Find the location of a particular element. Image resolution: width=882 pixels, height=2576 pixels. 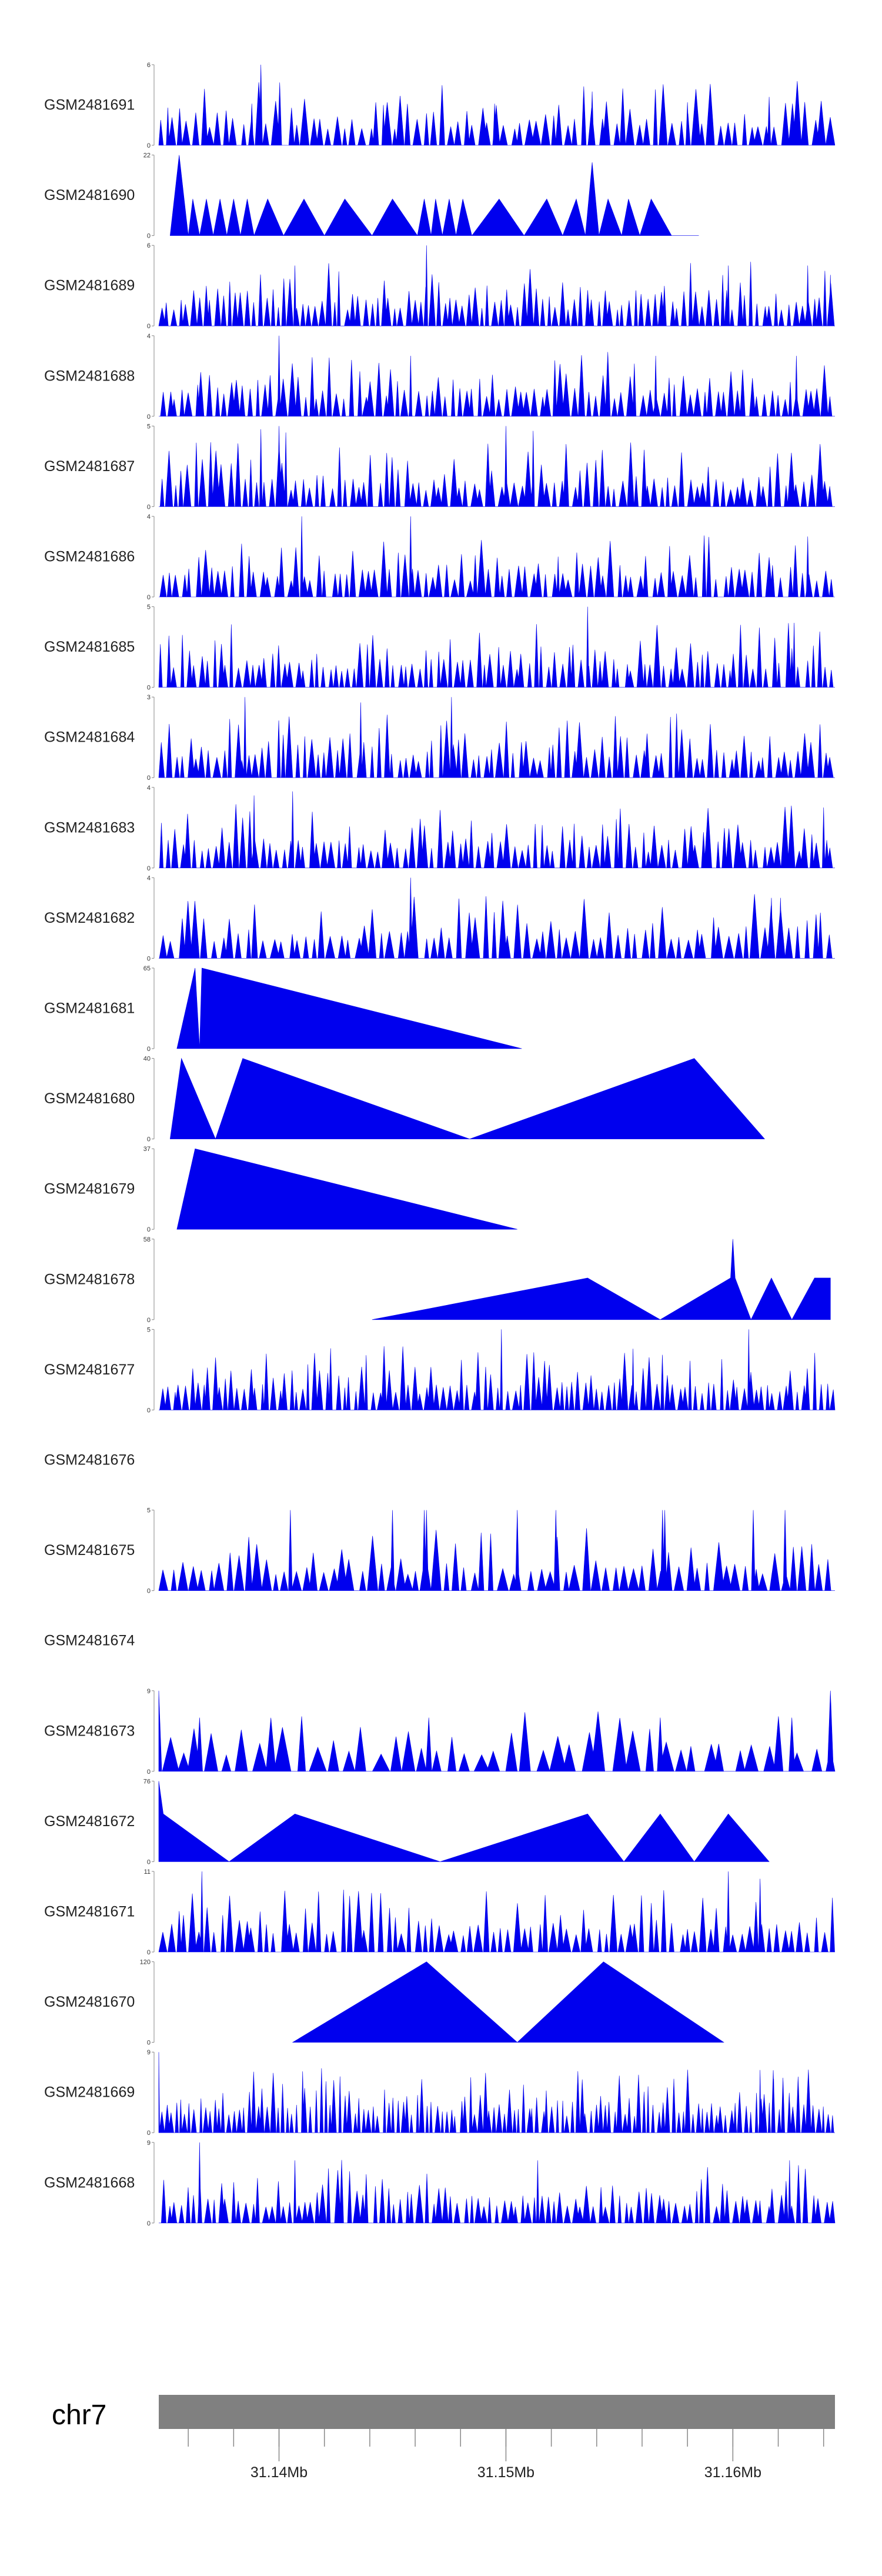

track-label: GSM2481669 is located at coordinates (89, 2092).